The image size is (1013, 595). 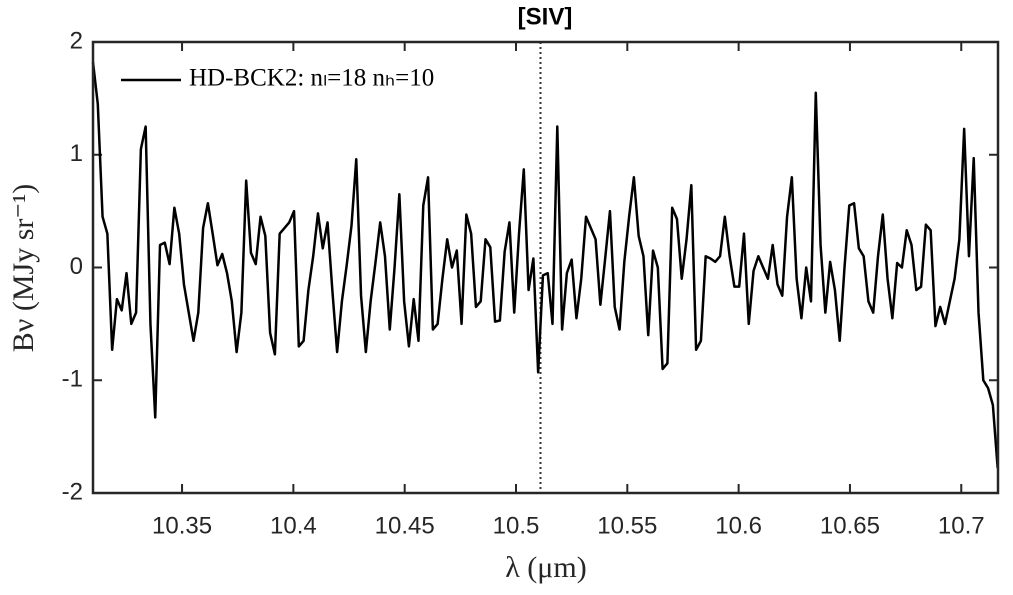 What do you see at coordinates (76, 153) in the screenshot?
I see `y-tick-label: 1` at bounding box center [76, 153].